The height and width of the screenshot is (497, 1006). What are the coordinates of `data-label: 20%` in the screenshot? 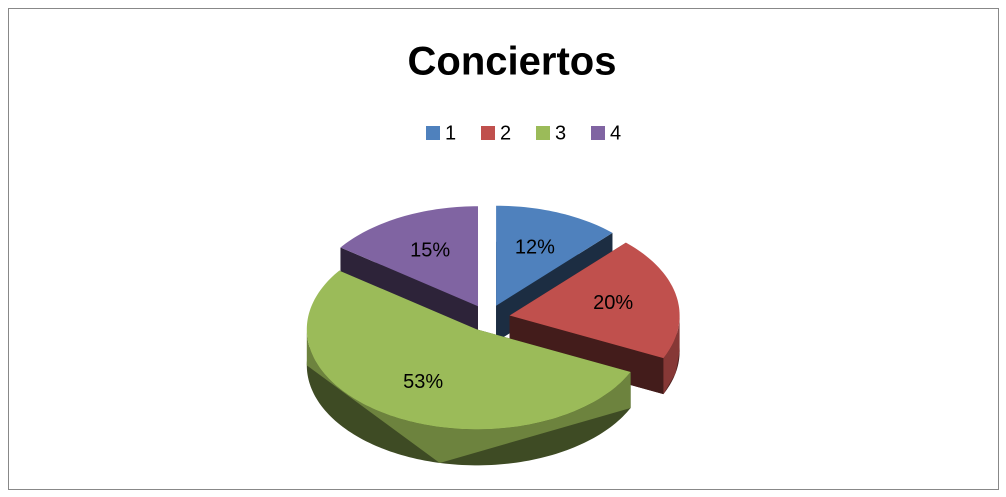 It's located at (613, 303).